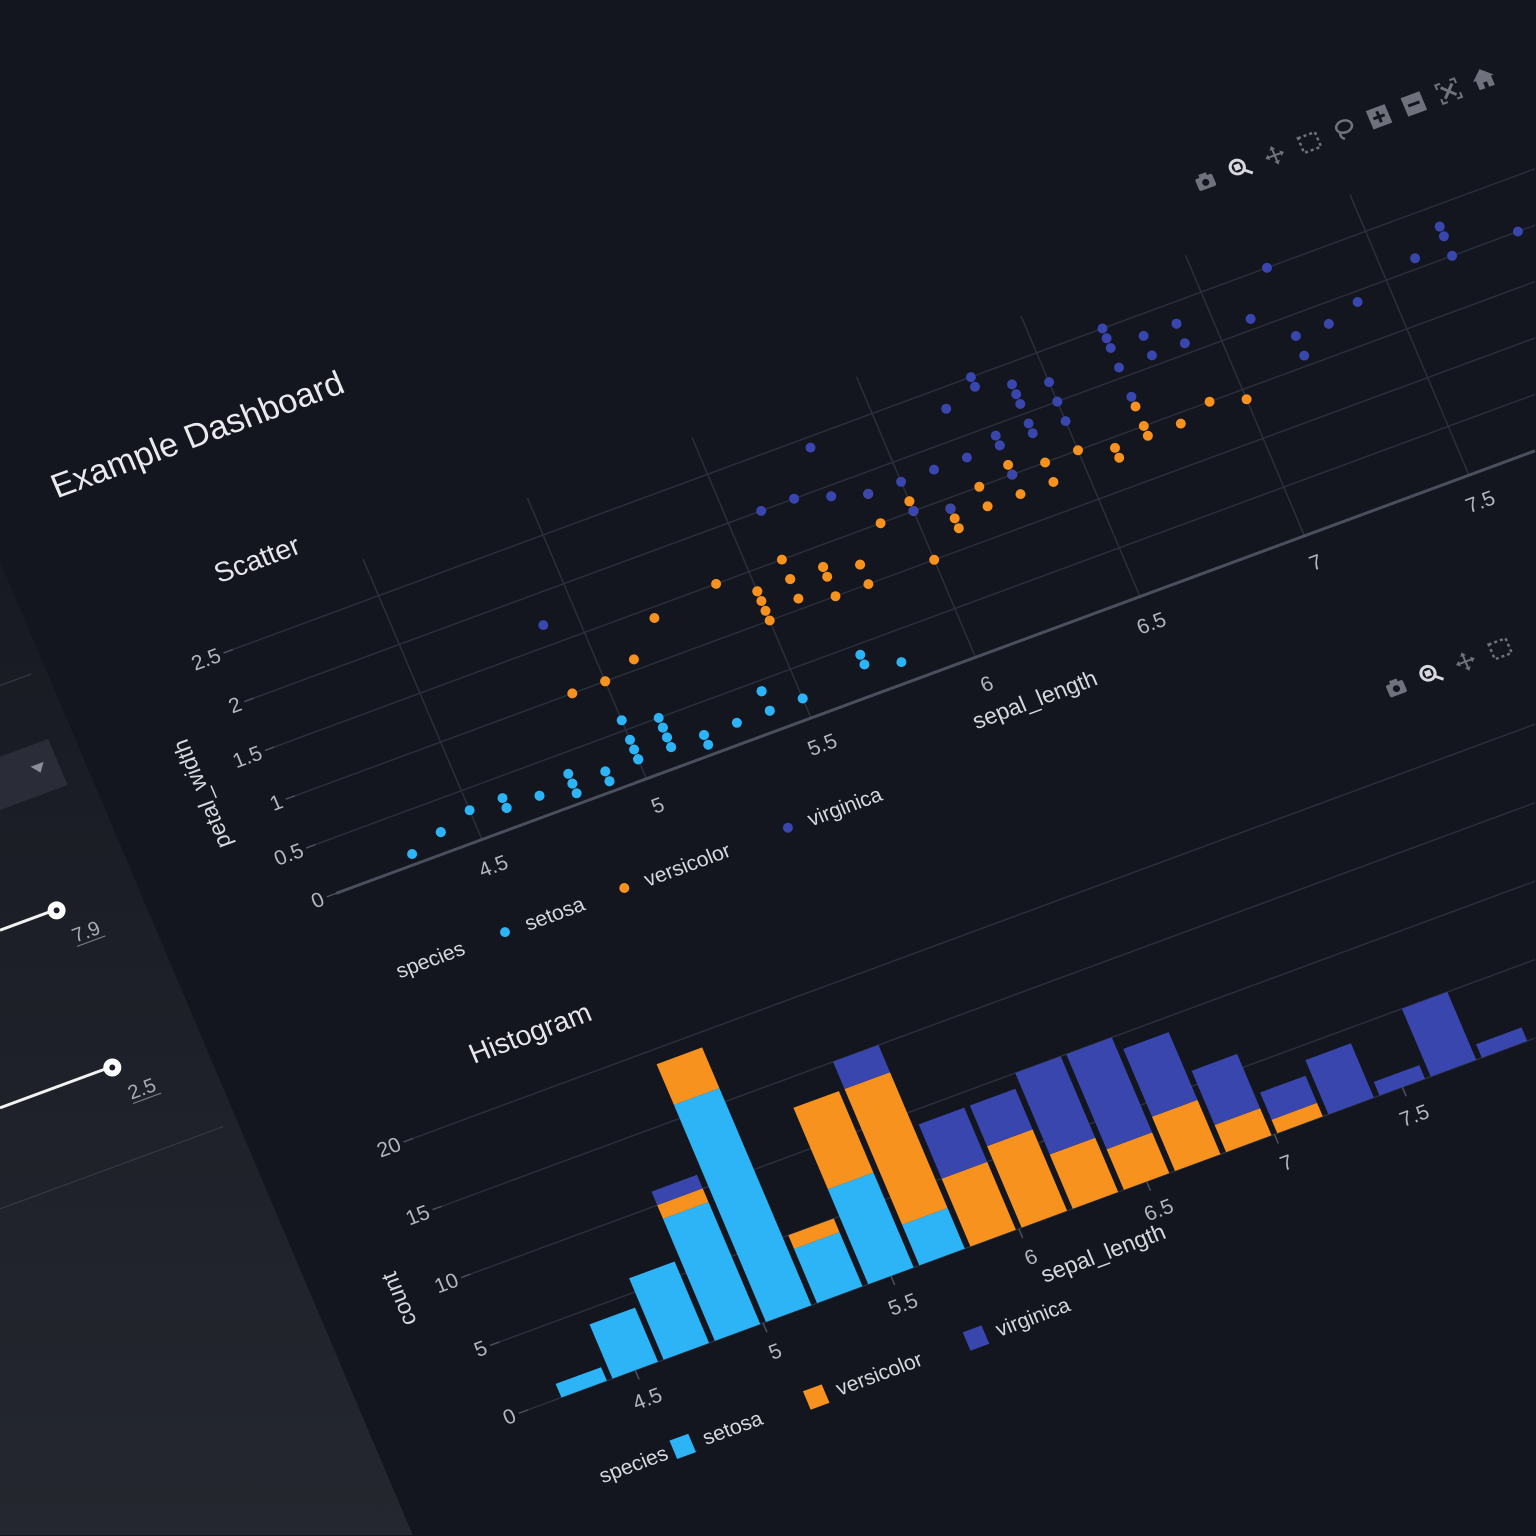 The height and width of the screenshot is (1536, 1536). I want to click on y-tick-label: 1, so click(277, 803).